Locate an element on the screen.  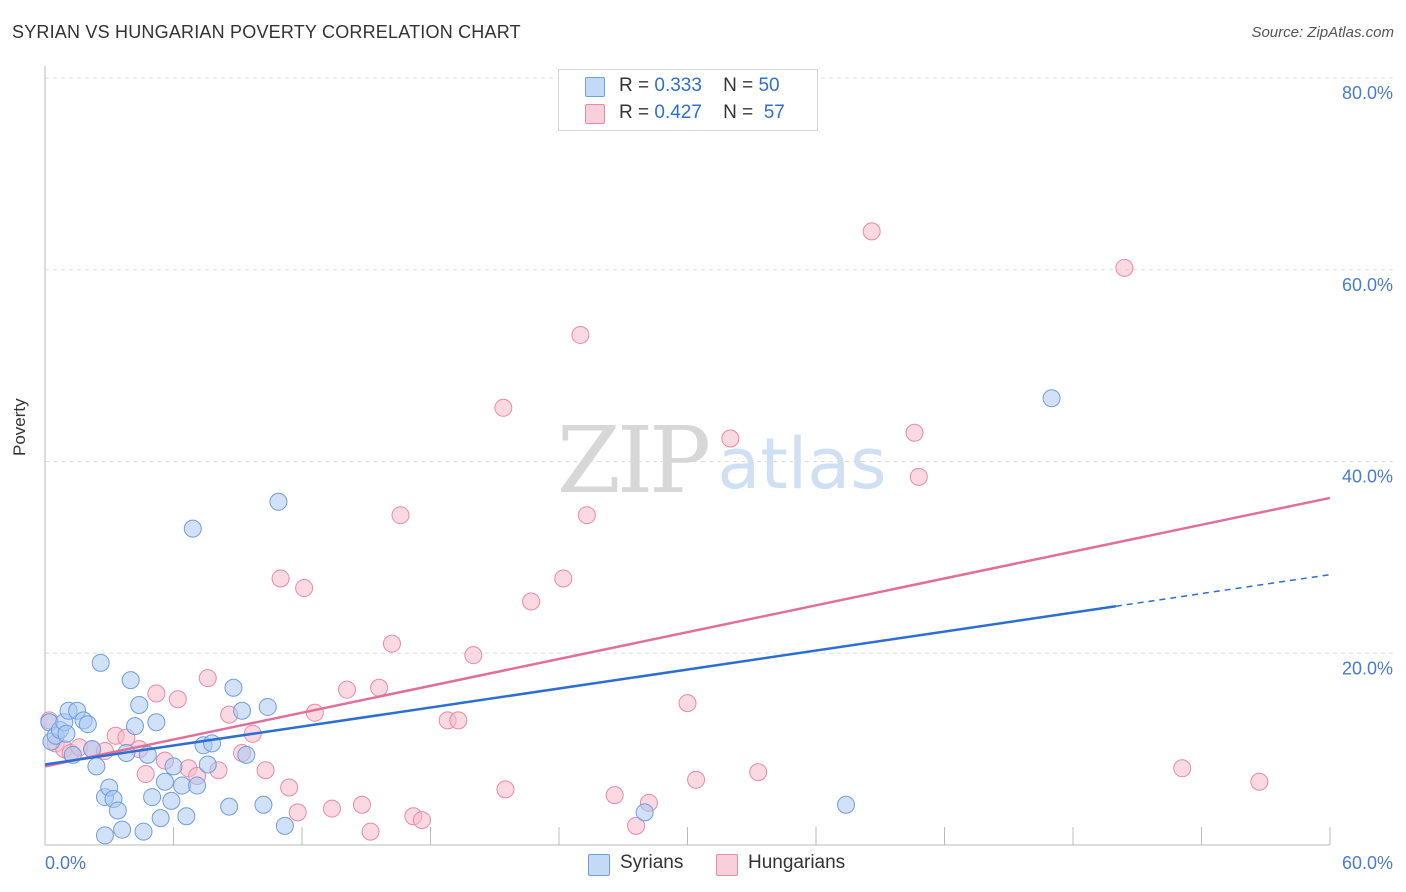
syrians-trend-extension is located at coordinates (1223, 590).